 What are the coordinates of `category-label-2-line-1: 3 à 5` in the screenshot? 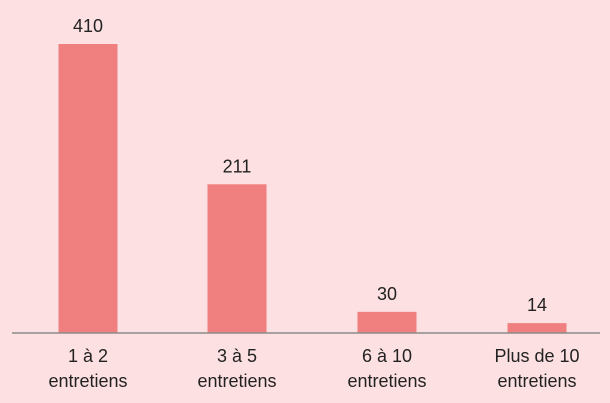 It's located at (237, 356).